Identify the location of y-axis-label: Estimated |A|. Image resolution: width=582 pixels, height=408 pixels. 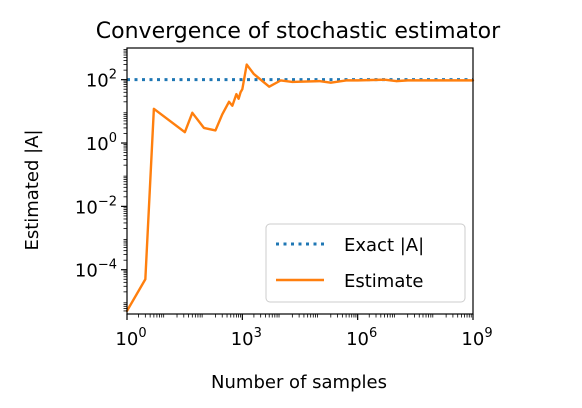
(32, 189).